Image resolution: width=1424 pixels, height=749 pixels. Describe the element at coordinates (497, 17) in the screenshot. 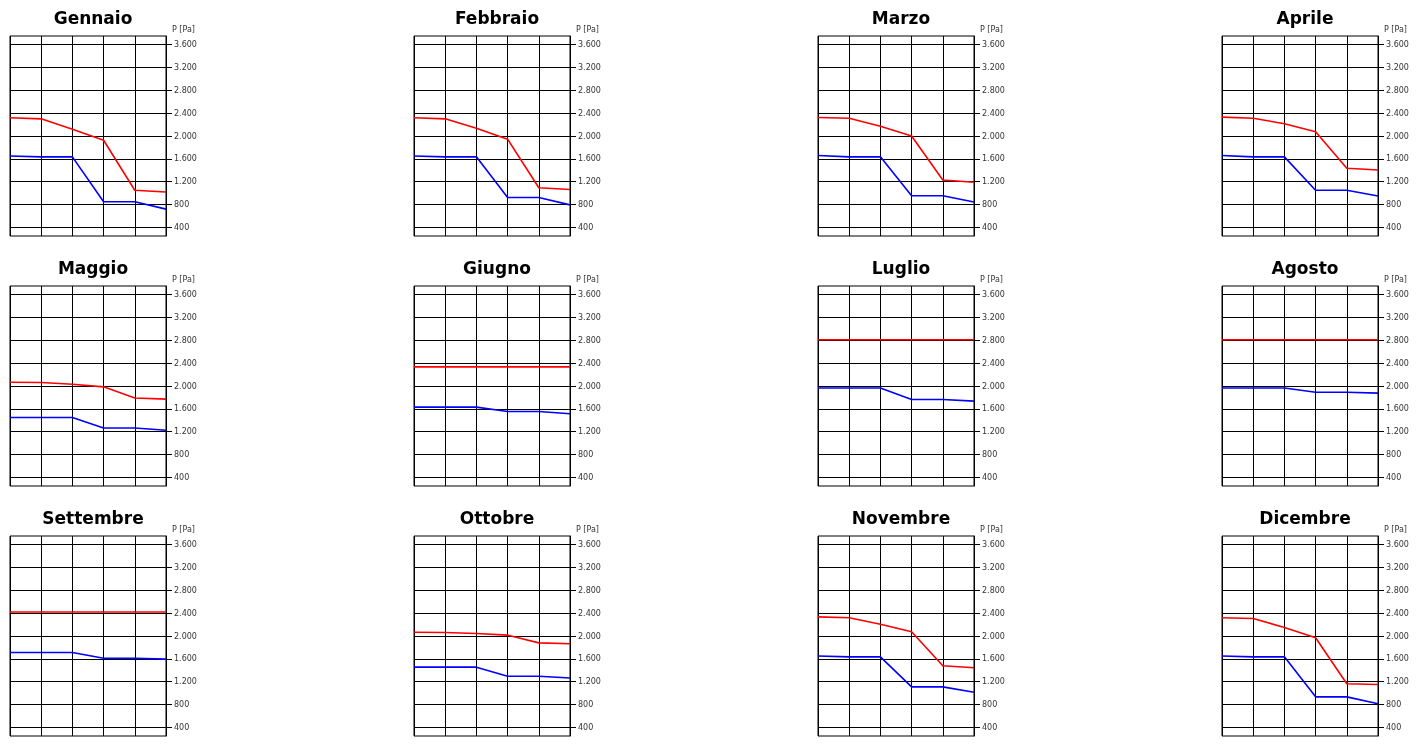

I see `chart-title: Febbraio` at that location.